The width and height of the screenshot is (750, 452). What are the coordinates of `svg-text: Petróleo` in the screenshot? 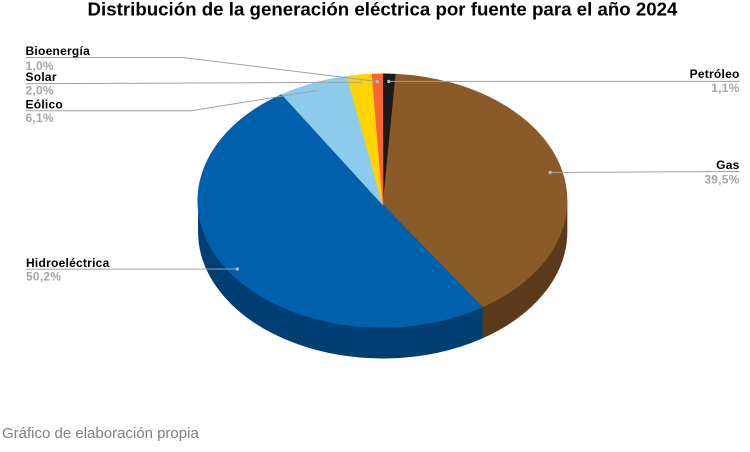 It's located at (715, 74).